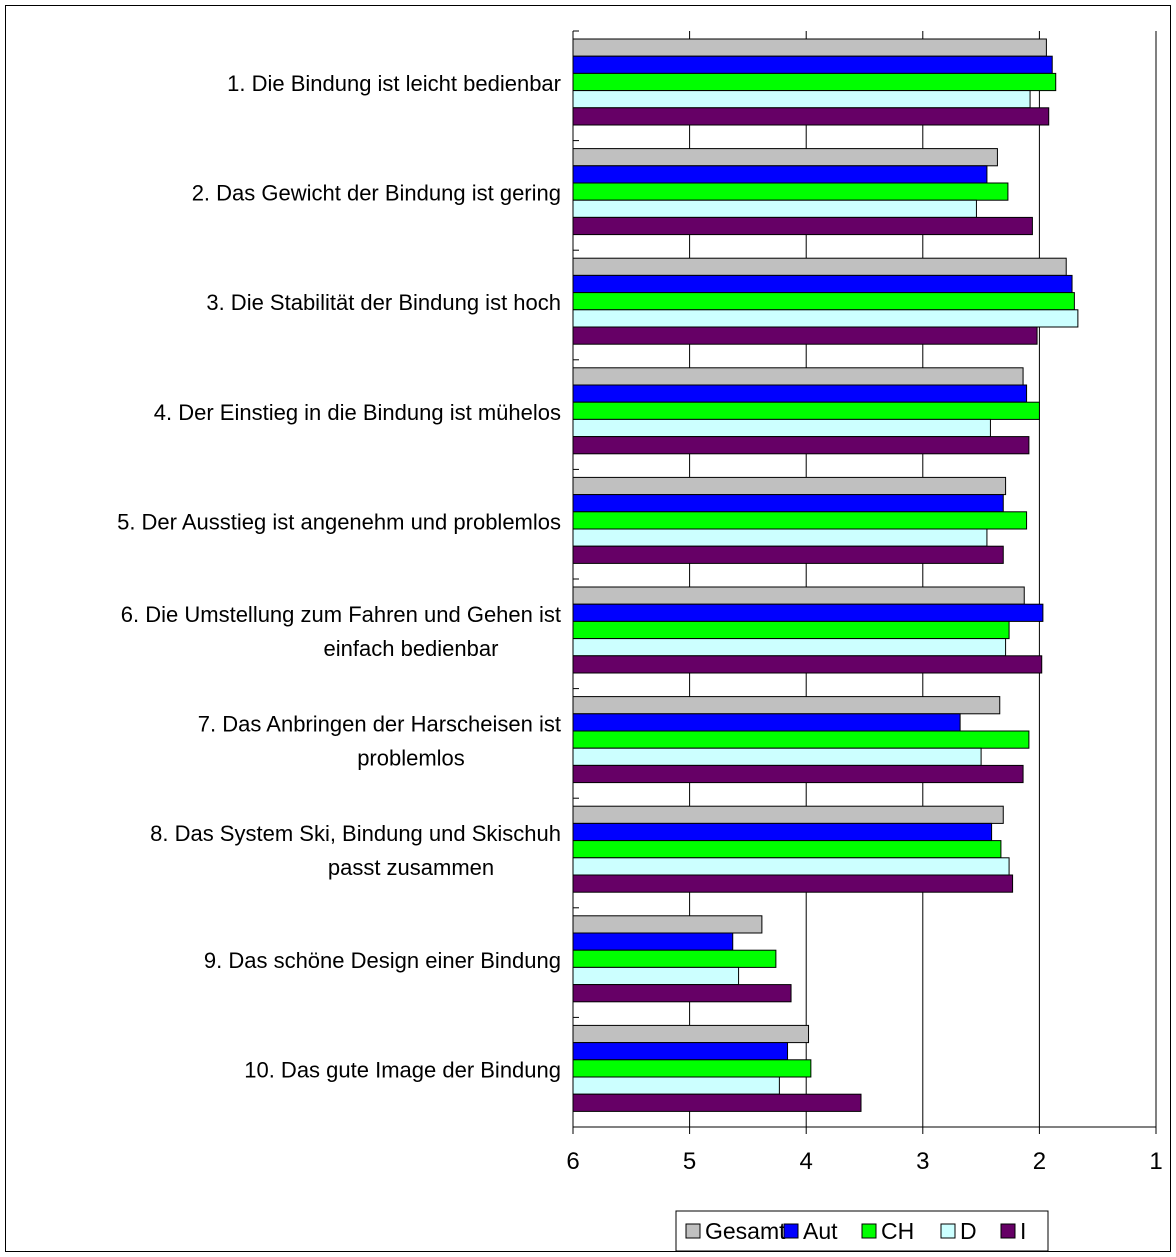 The height and width of the screenshot is (1257, 1176). Describe the element at coordinates (689, 1161) in the screenshot. I see `x-tick-label: 5` at that location.